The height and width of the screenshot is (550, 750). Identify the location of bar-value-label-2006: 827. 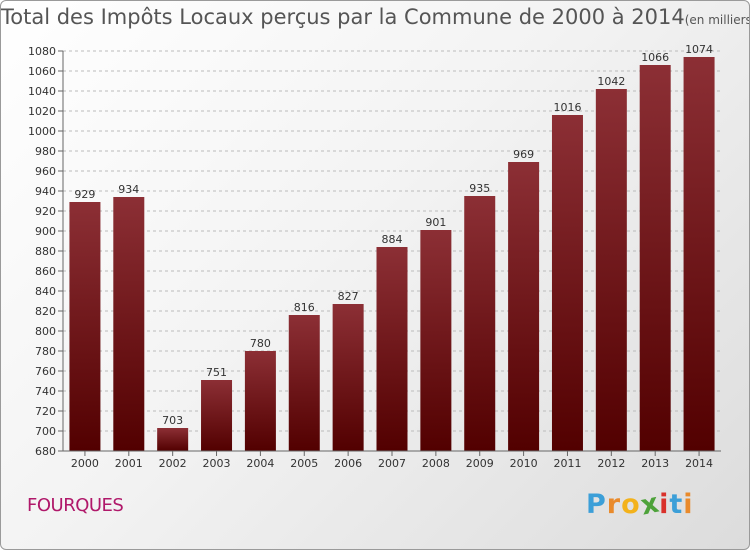
(348, 296).